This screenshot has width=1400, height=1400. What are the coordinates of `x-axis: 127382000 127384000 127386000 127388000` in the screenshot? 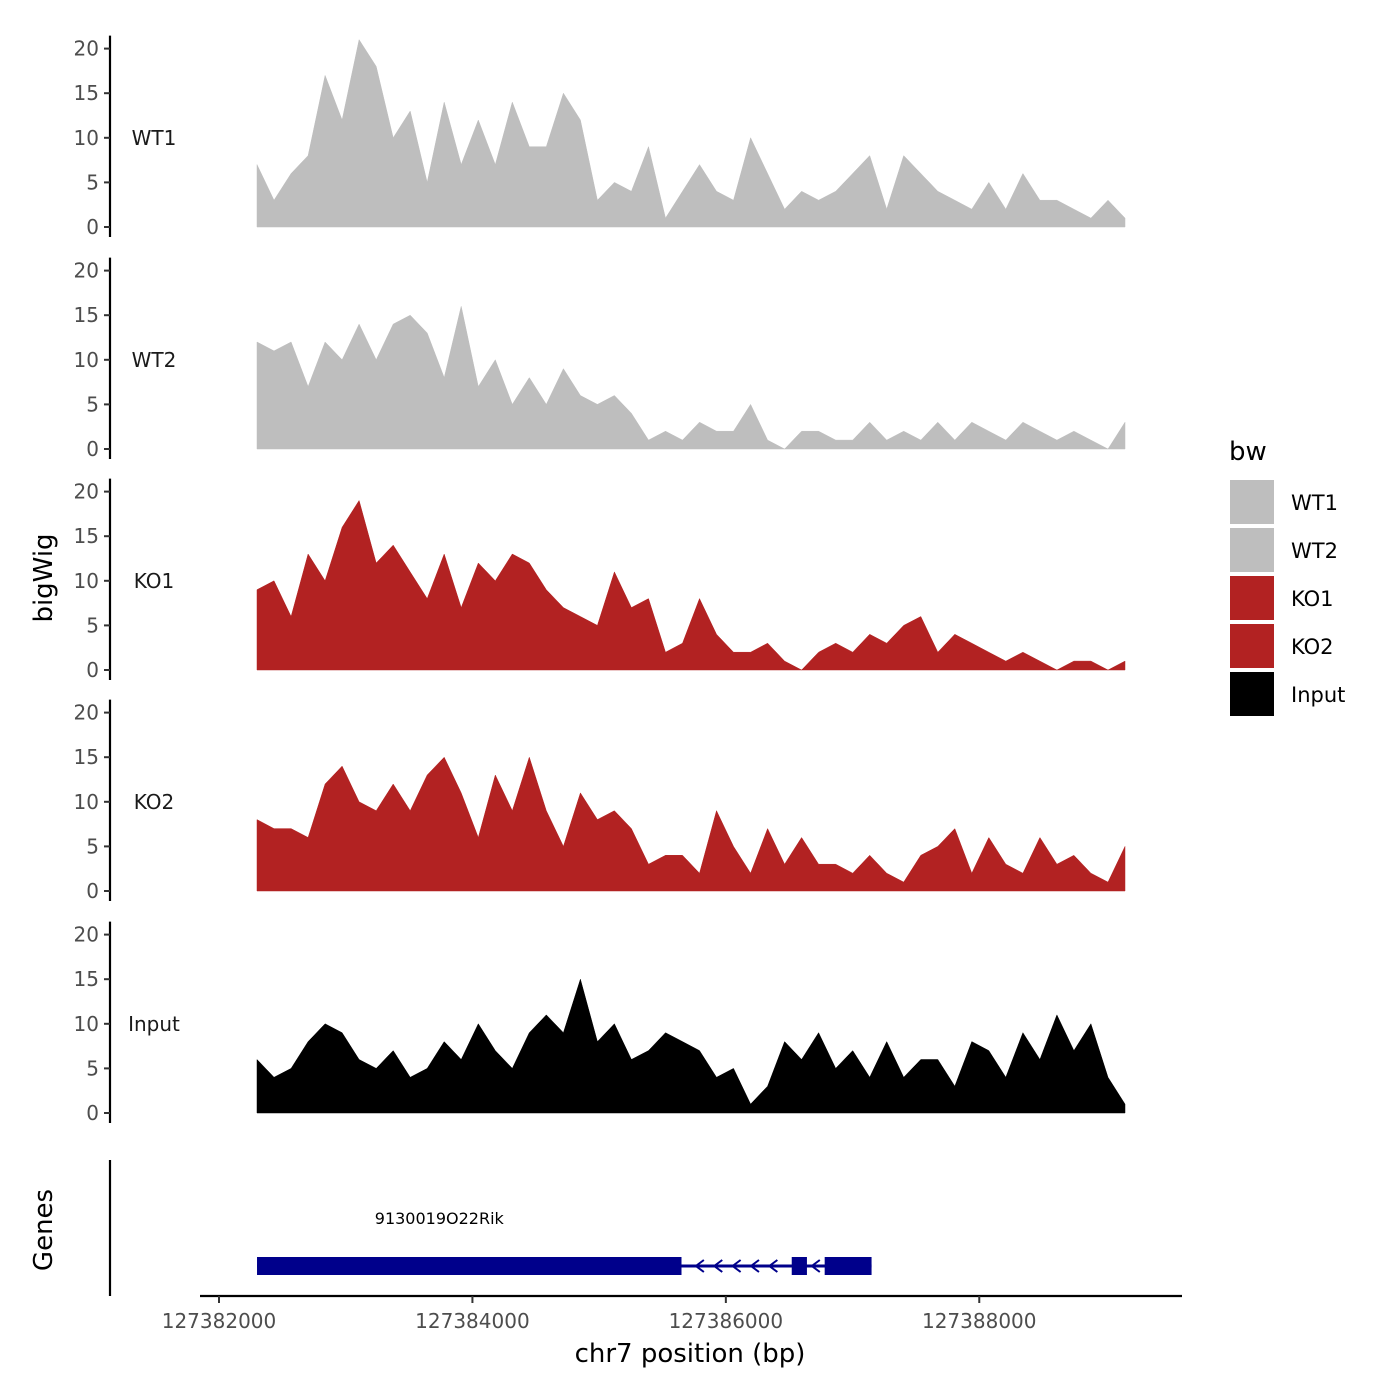 It's located at (672, 1313).